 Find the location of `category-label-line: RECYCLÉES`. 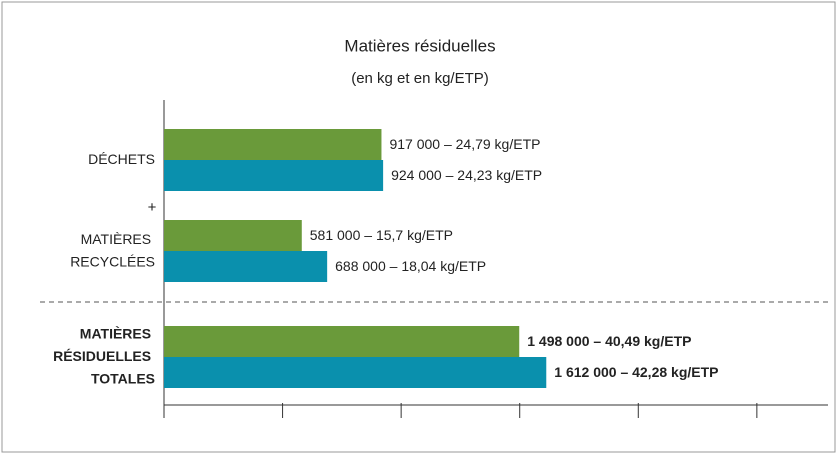

category-label-line: RECYCLÉES is located at coordinates (112, 261).